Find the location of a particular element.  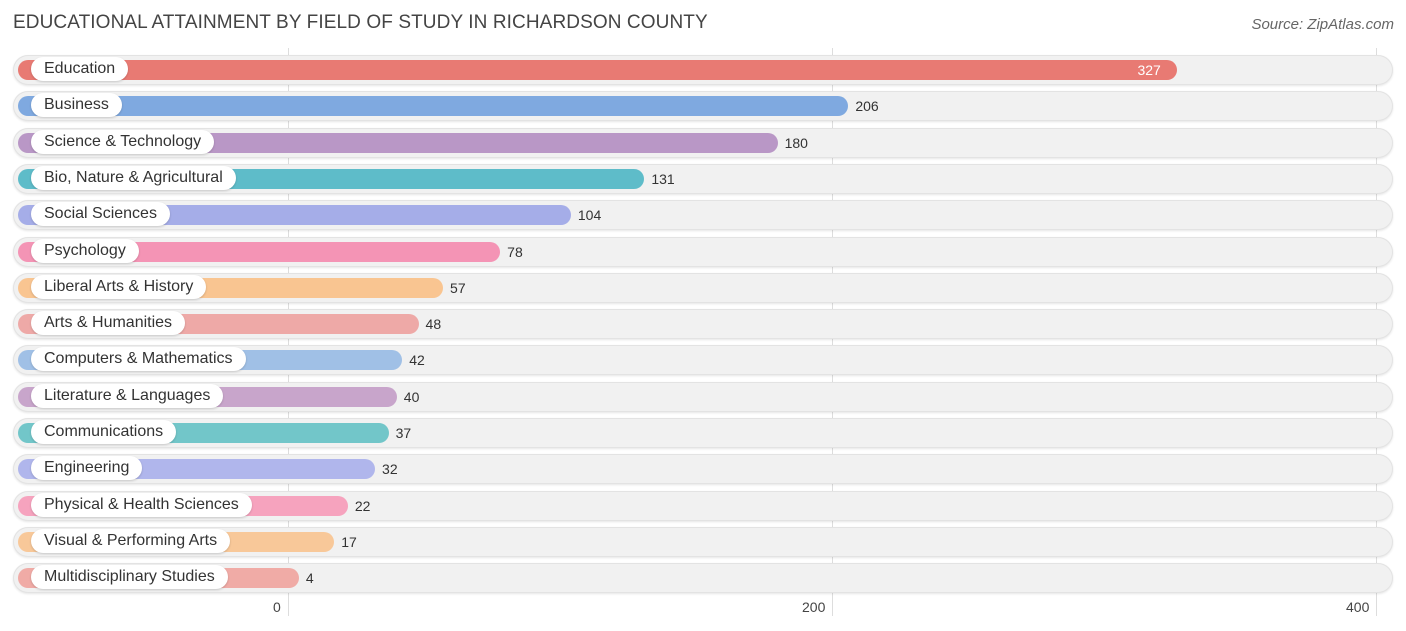

category-label: Physical & Health Sciences is located at coordinates (141, 505).